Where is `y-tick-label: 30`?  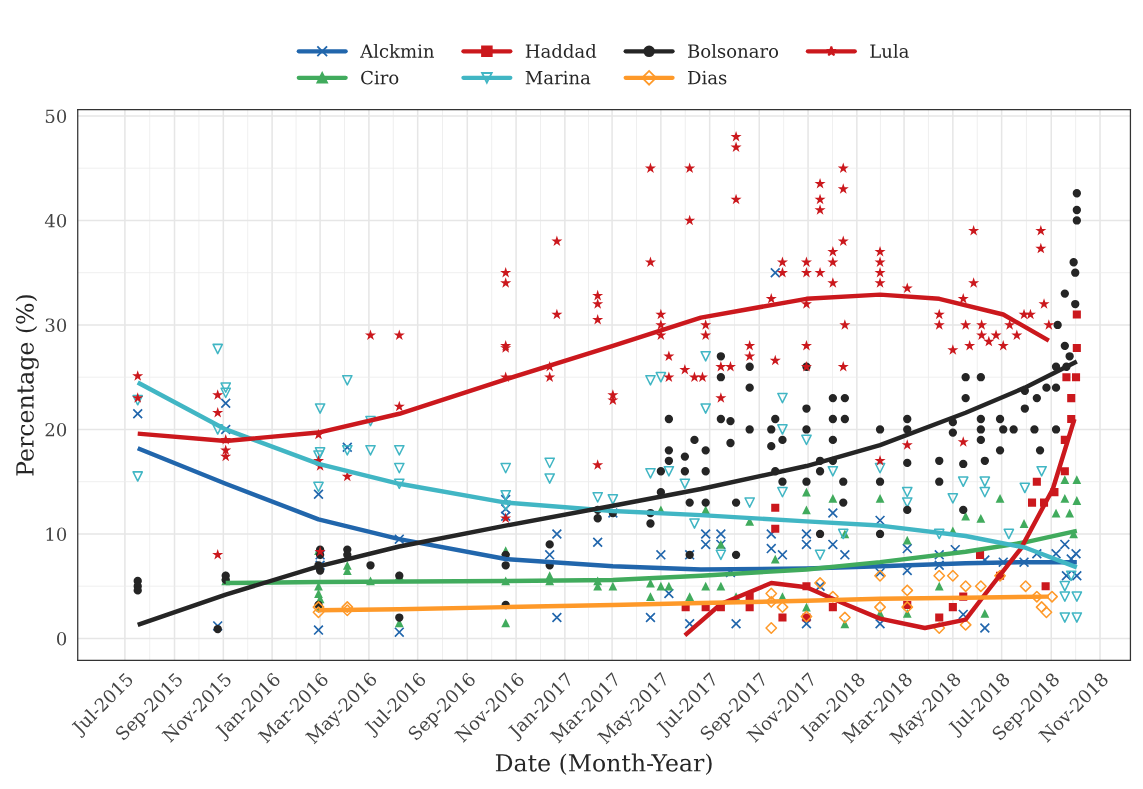
y-tick-label: 30 is located at coordinates (56, 325).